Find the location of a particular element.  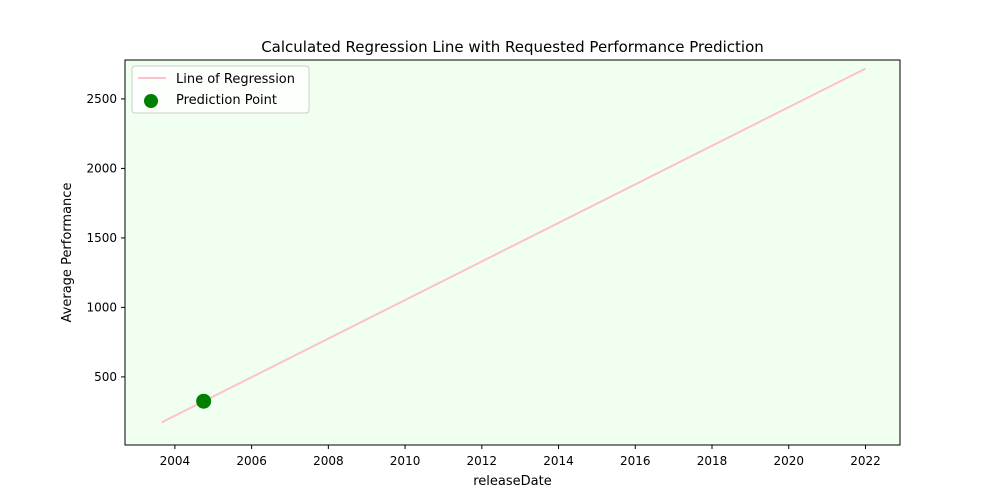

legend-label-line-of-regression: Line of Regression is located at coordinates (235, 79).